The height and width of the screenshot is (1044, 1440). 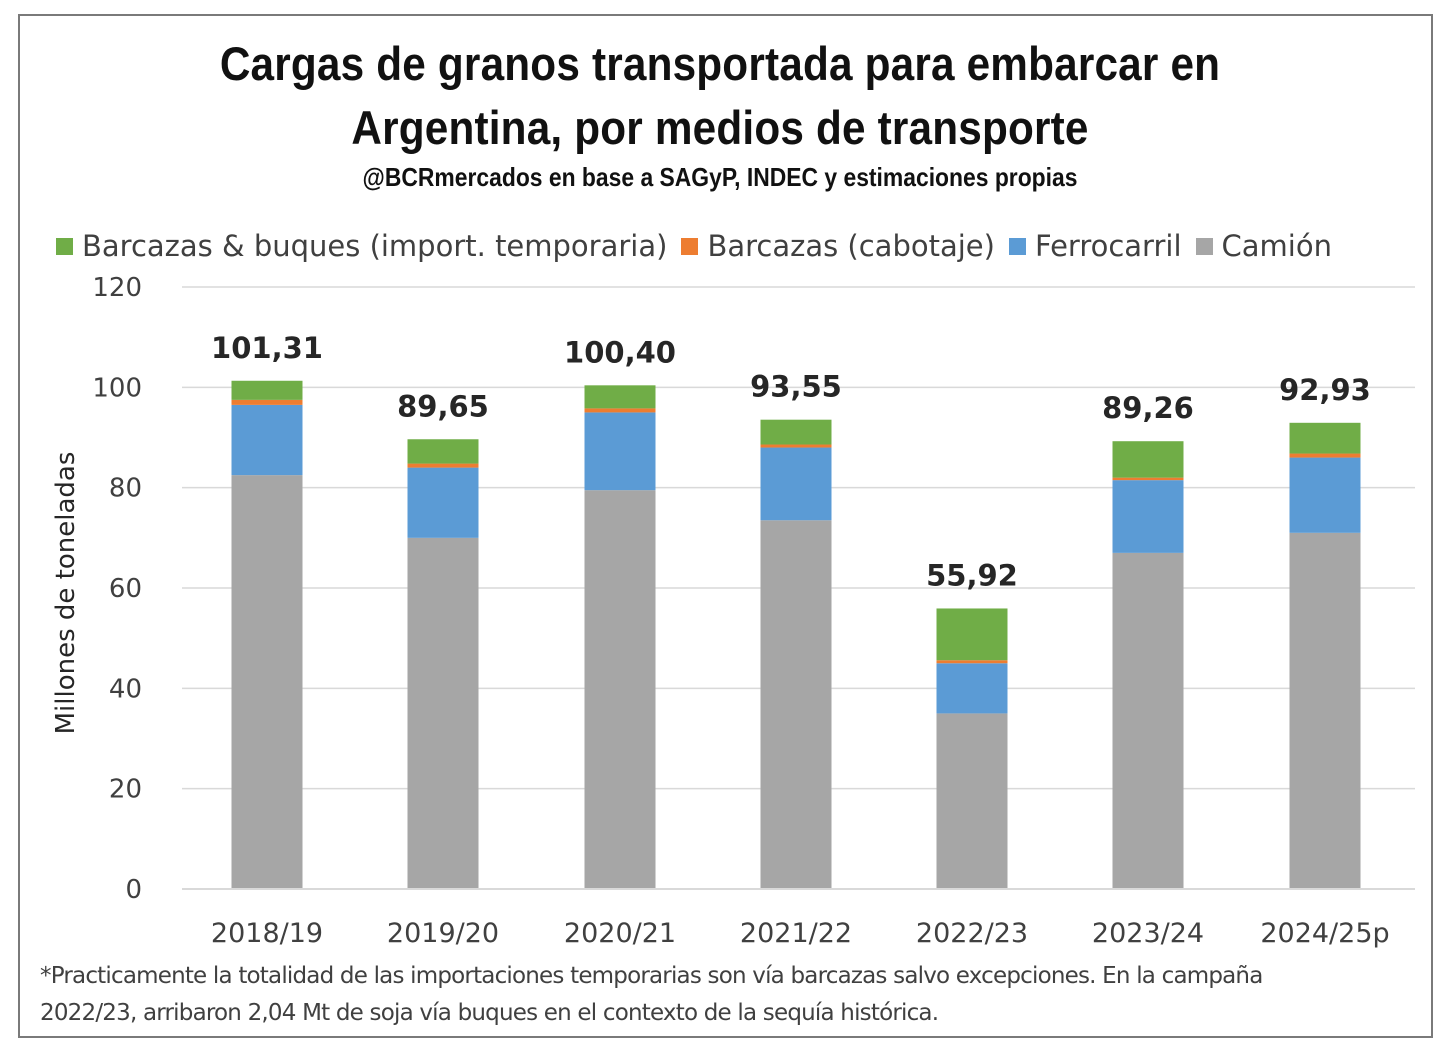 I want to click on y-tick-label: 80, so click(x=125, y=489).